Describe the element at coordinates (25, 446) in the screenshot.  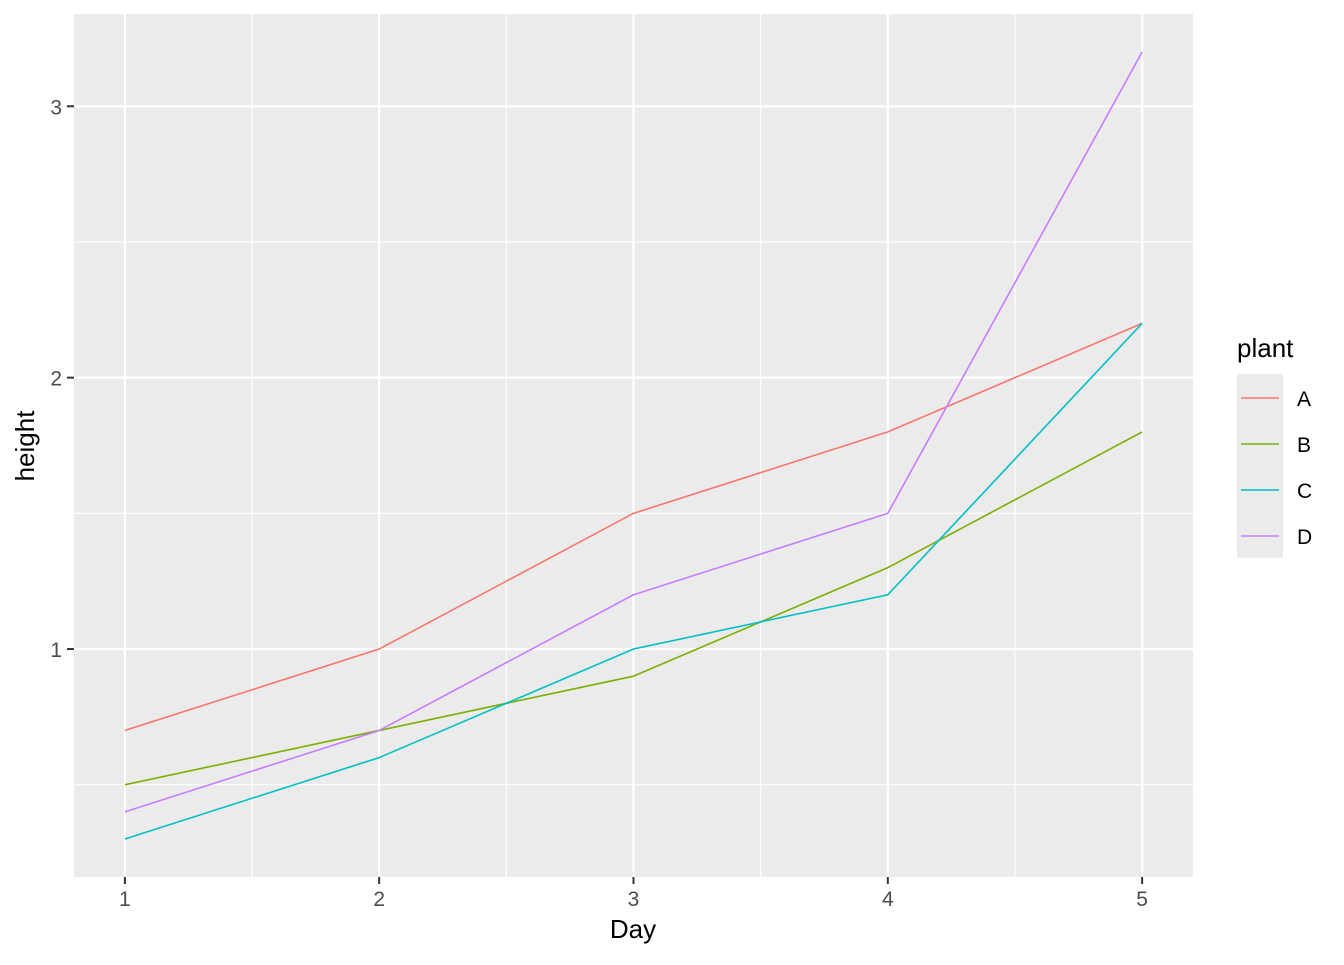
I see `y-axis-label: height` at that location.